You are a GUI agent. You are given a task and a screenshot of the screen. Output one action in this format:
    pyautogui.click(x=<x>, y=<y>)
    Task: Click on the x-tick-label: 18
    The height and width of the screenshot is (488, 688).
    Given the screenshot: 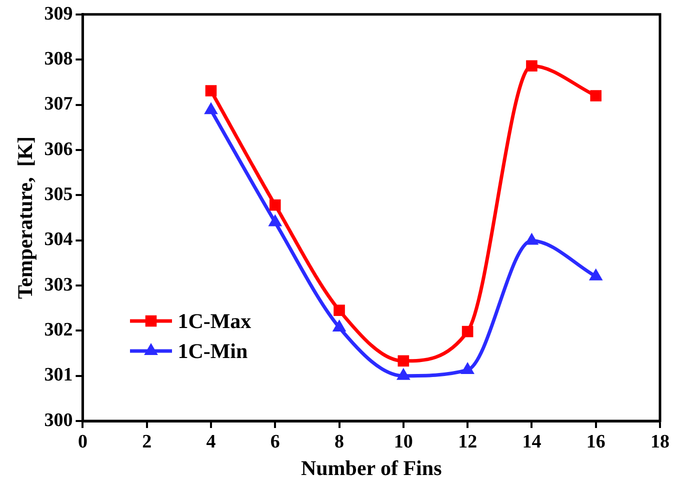 What is the action you would take?
    pyautogui.click(x=660, y=441)
    